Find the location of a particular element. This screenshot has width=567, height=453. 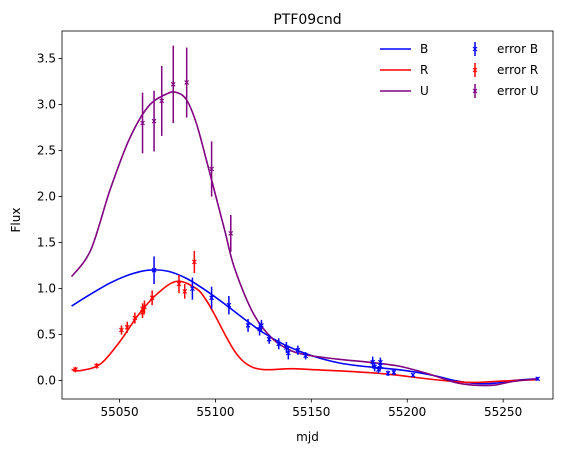

x-tick-label: 55250 is located at coordinates (503, 412).